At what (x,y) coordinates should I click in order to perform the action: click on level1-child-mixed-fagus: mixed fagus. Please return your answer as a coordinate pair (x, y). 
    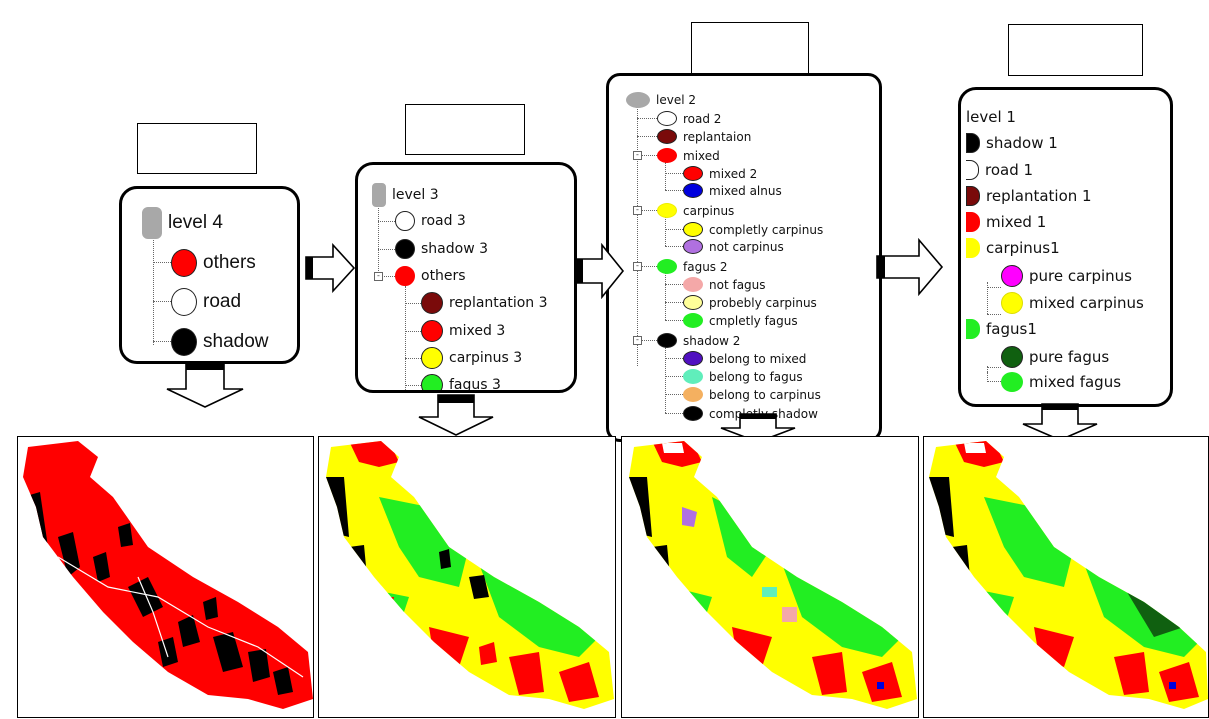
    Looking at the image, I should click on (1061, 382).